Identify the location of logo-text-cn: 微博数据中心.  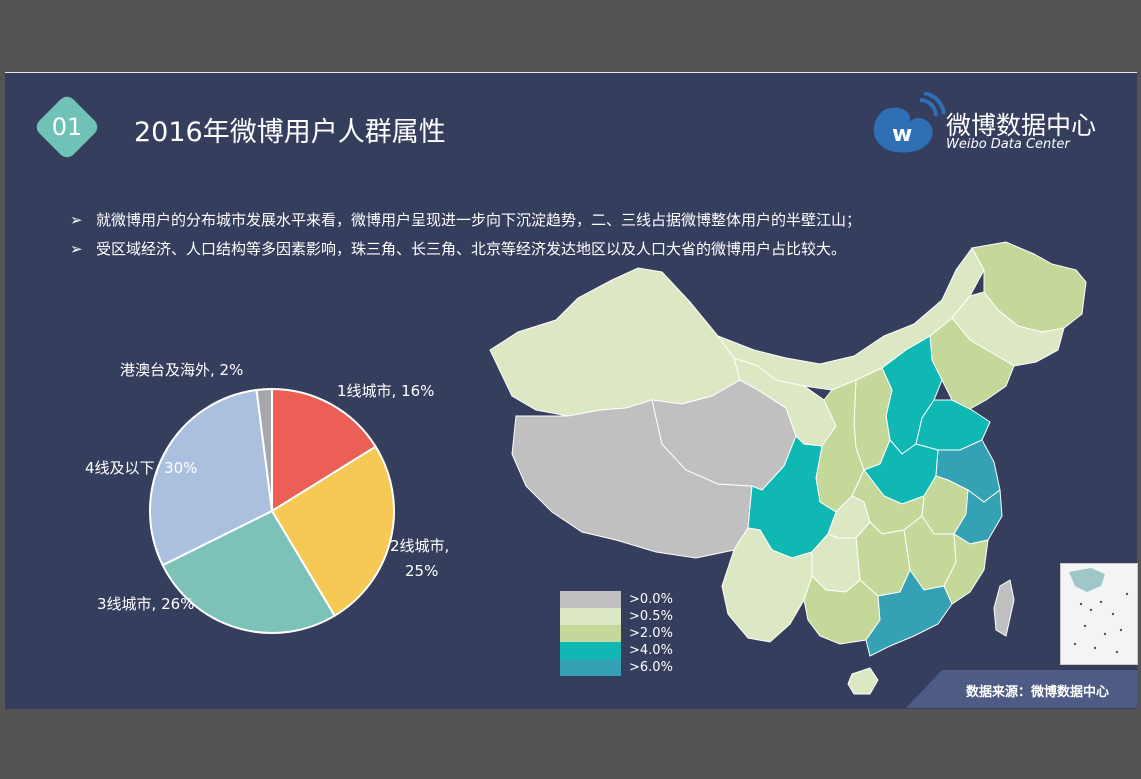
(1021, 125).